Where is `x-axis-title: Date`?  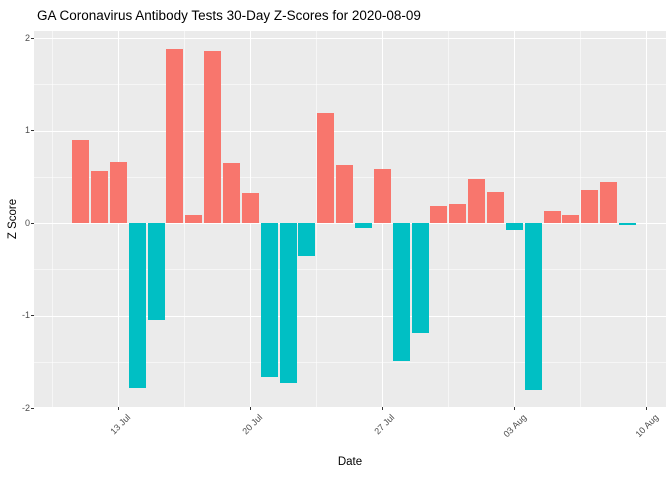 x-axis-title: Date is located at coordinates (350, 462).